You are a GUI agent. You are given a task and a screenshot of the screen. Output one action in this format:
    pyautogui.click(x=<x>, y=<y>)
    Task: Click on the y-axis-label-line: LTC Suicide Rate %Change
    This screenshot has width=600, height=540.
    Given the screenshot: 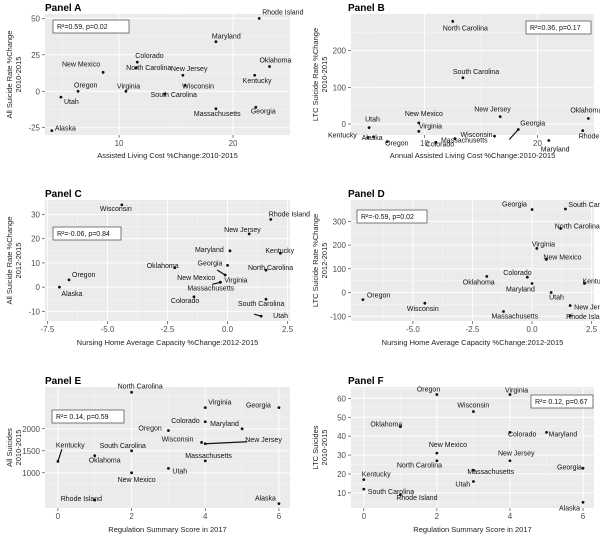 What is the action you would take?
    pyautogui.click(x=315, y=74)
    